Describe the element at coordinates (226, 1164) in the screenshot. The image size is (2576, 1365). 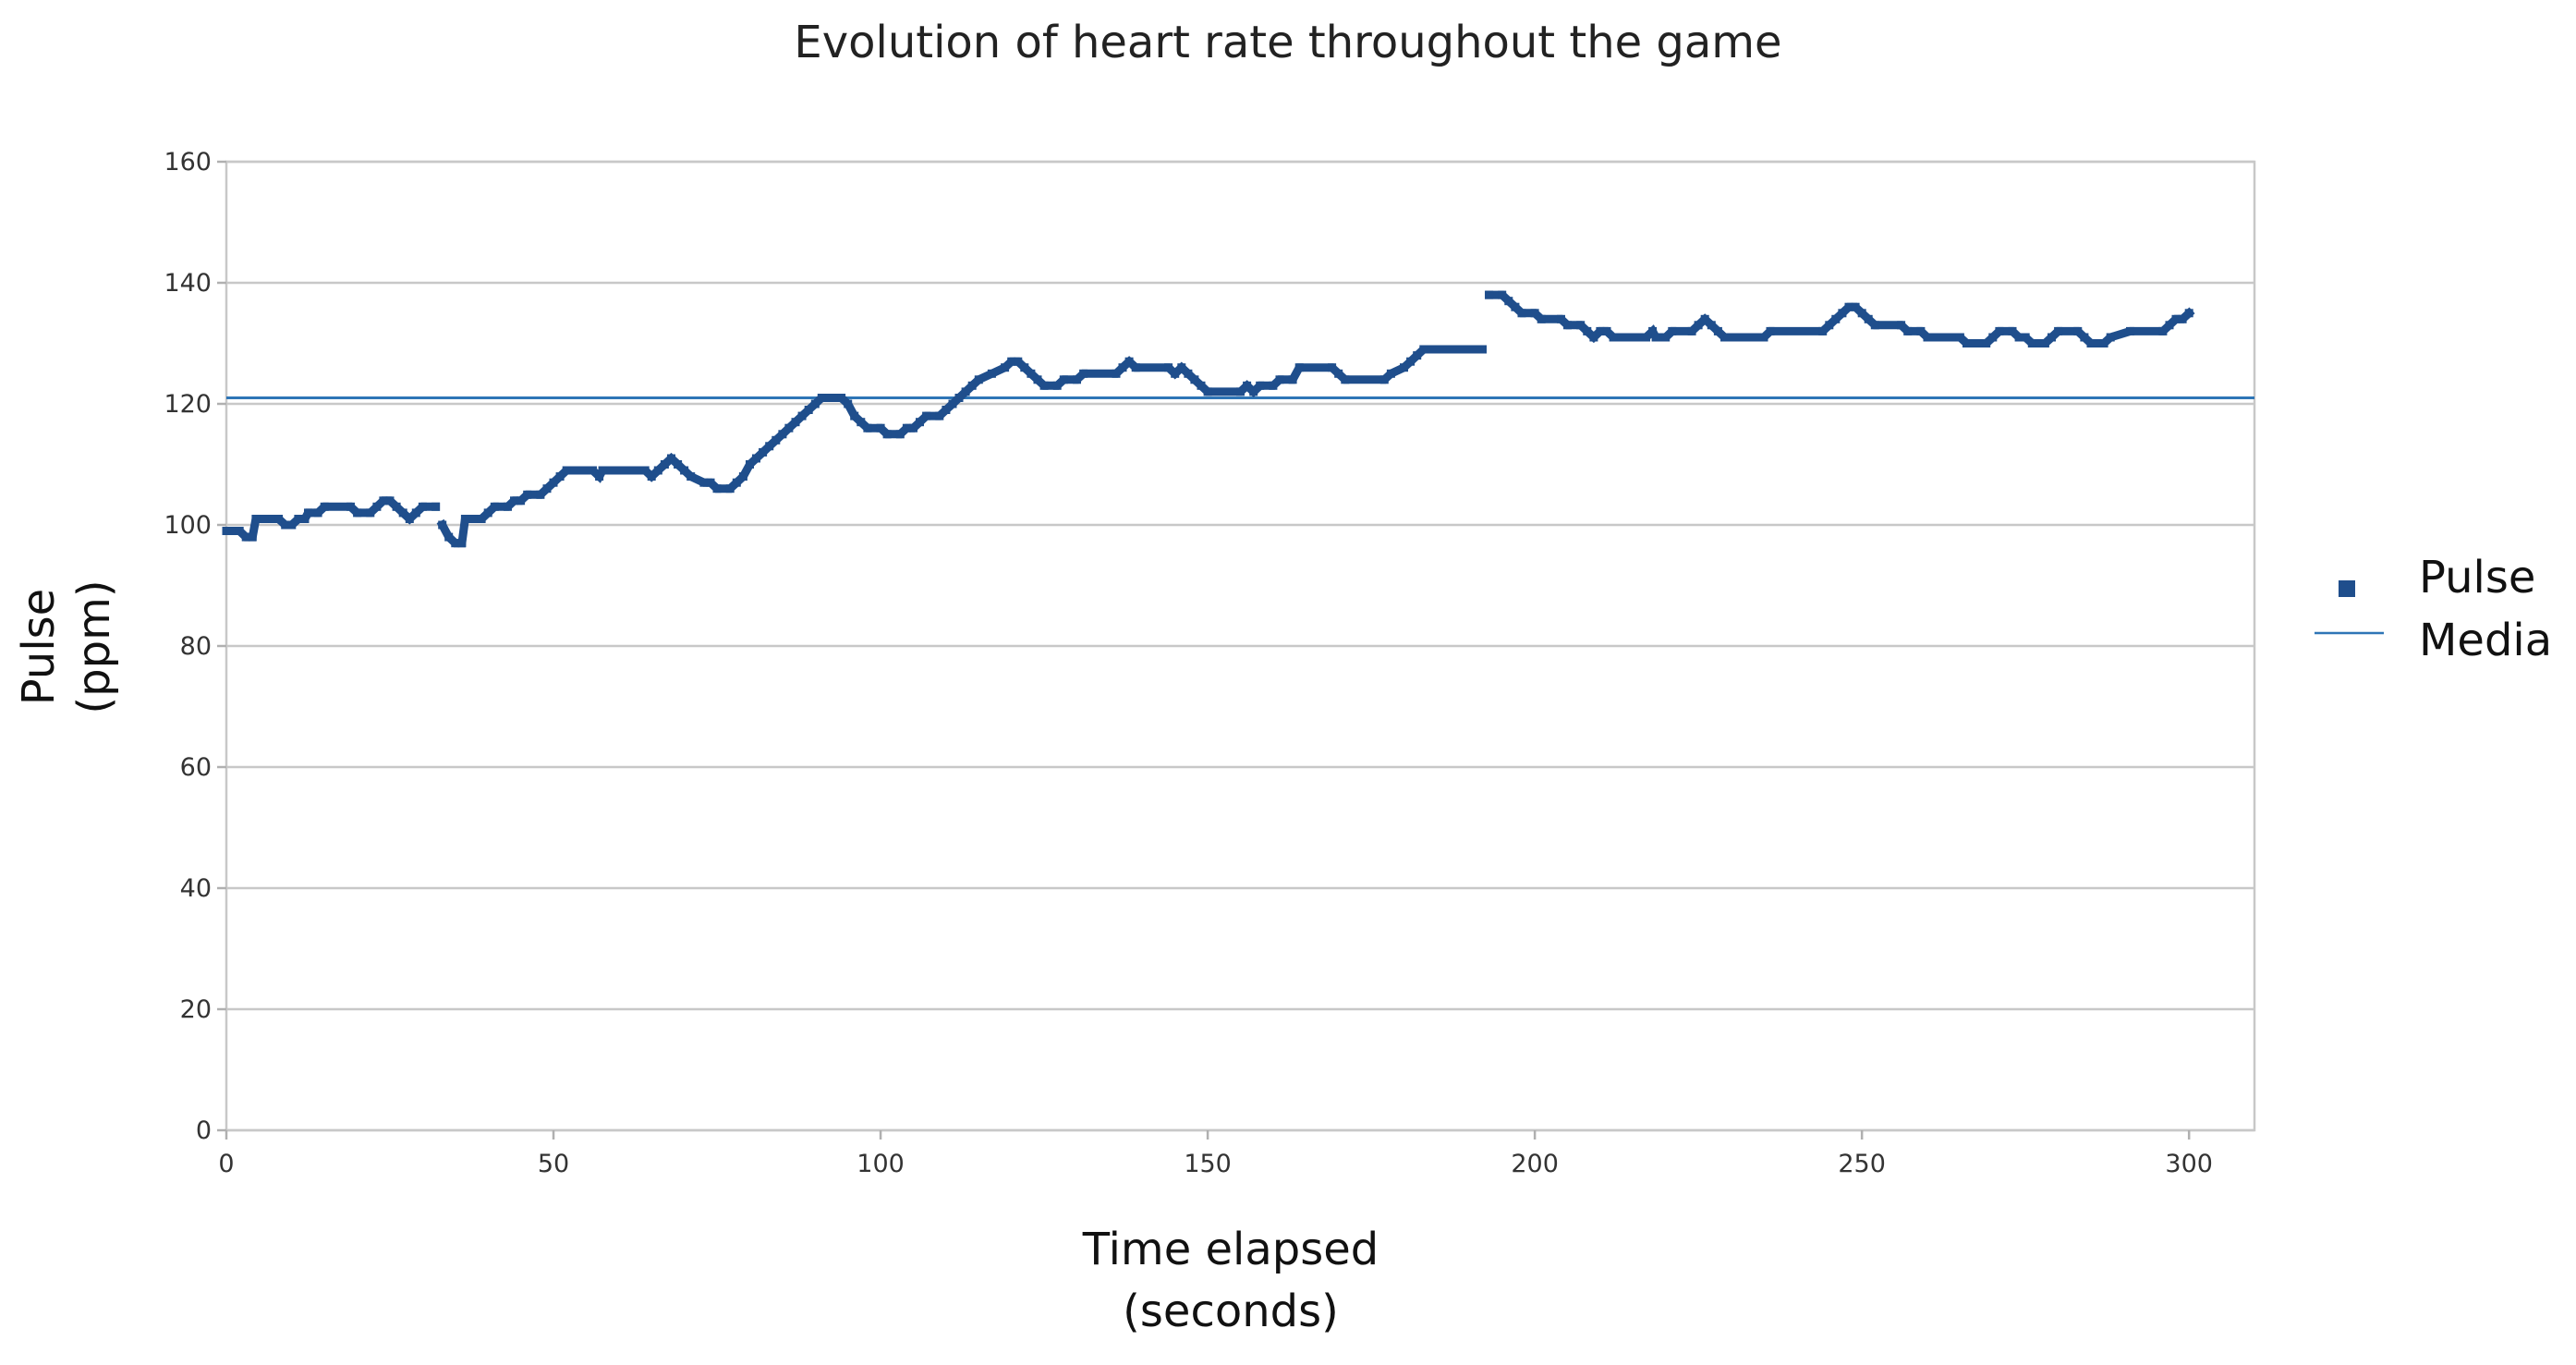
I see `x-tick-label: 0` at that location.